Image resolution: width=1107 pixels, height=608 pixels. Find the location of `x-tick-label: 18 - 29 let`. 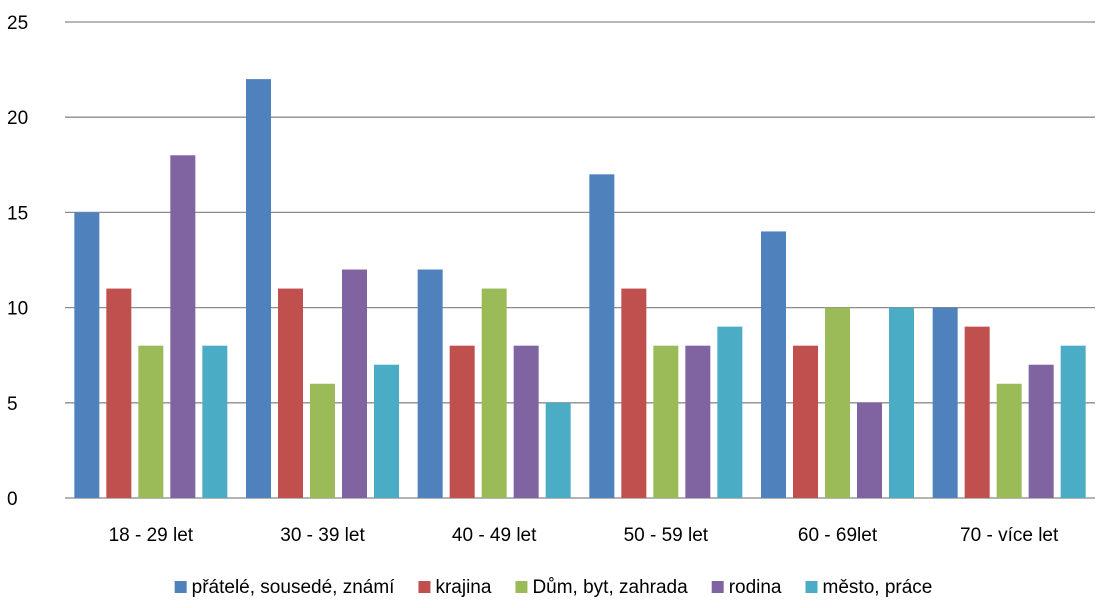

x-tick-label: 18 - 29 let is located at coordinates (151, 535).